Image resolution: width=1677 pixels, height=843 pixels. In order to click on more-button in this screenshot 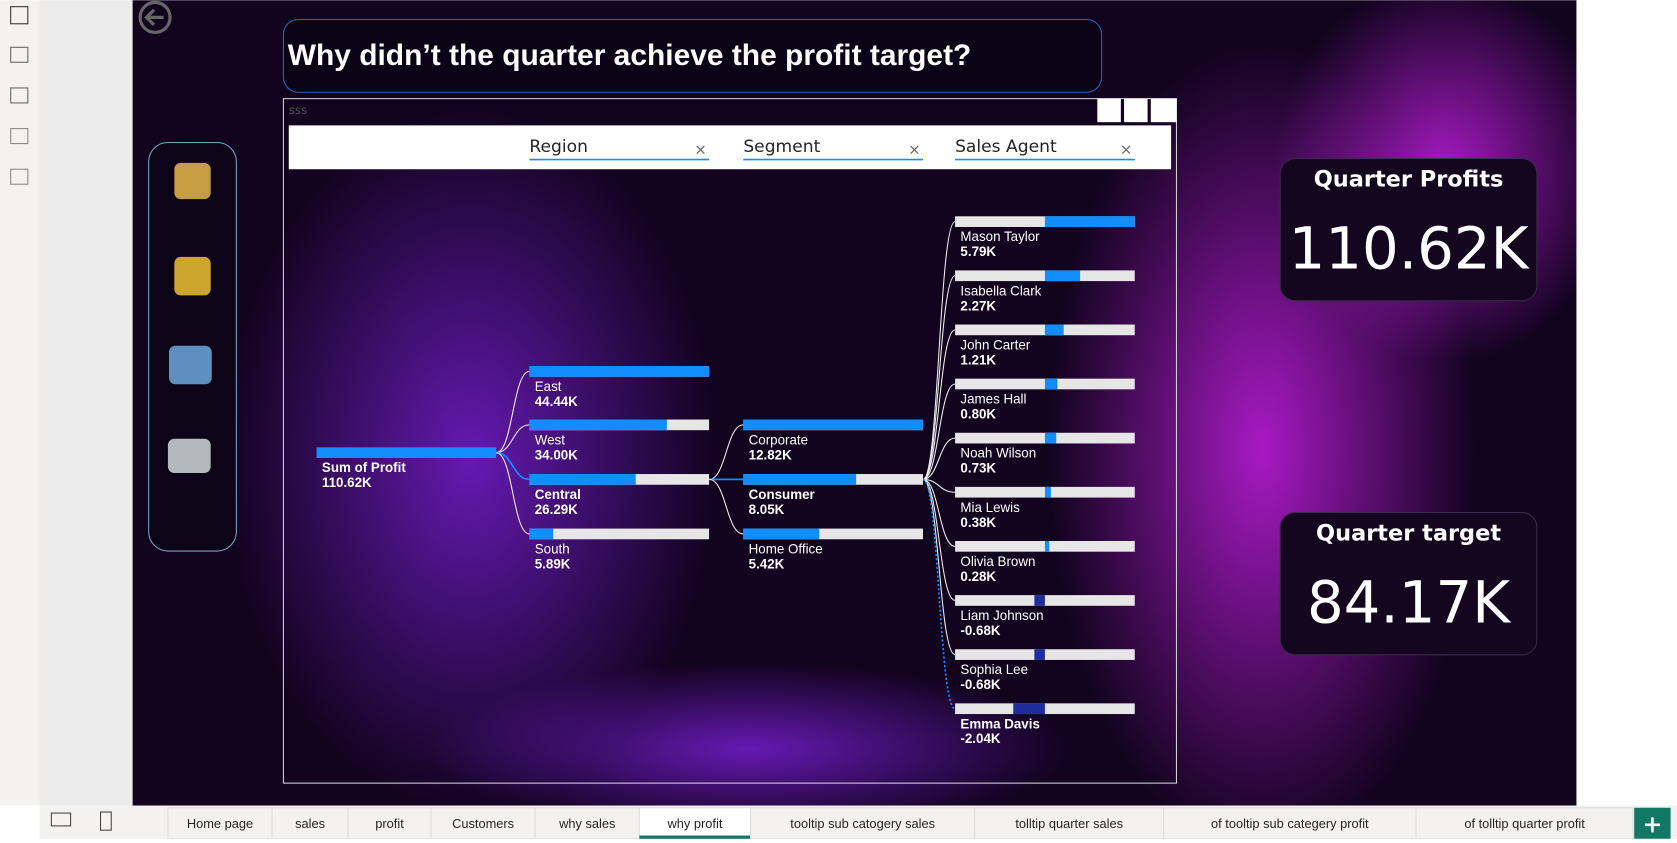, I will do `click(1163, 110)`.